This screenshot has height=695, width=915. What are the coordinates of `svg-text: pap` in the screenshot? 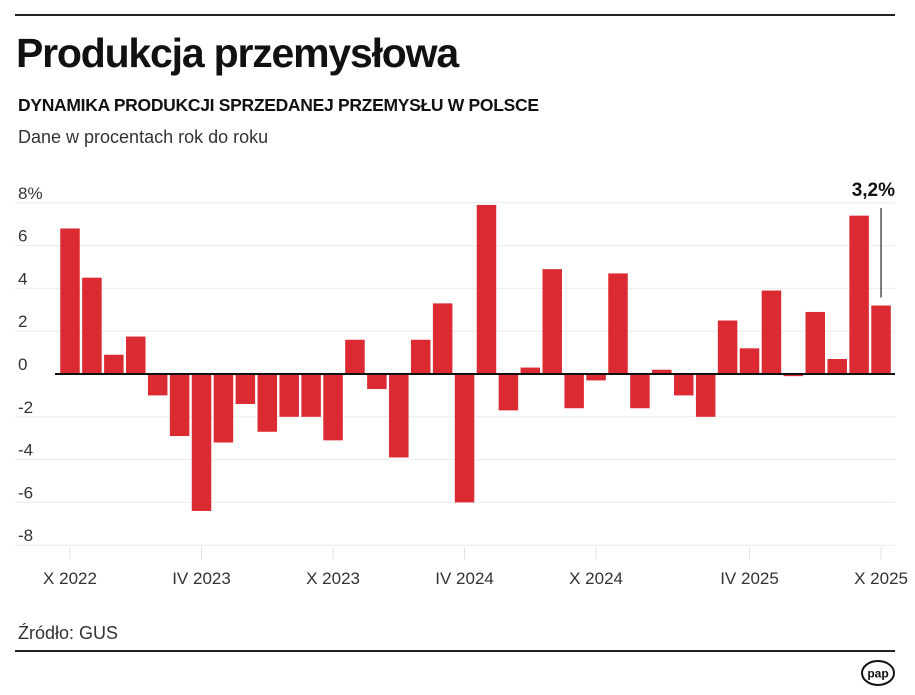 It's located at (877, 674).